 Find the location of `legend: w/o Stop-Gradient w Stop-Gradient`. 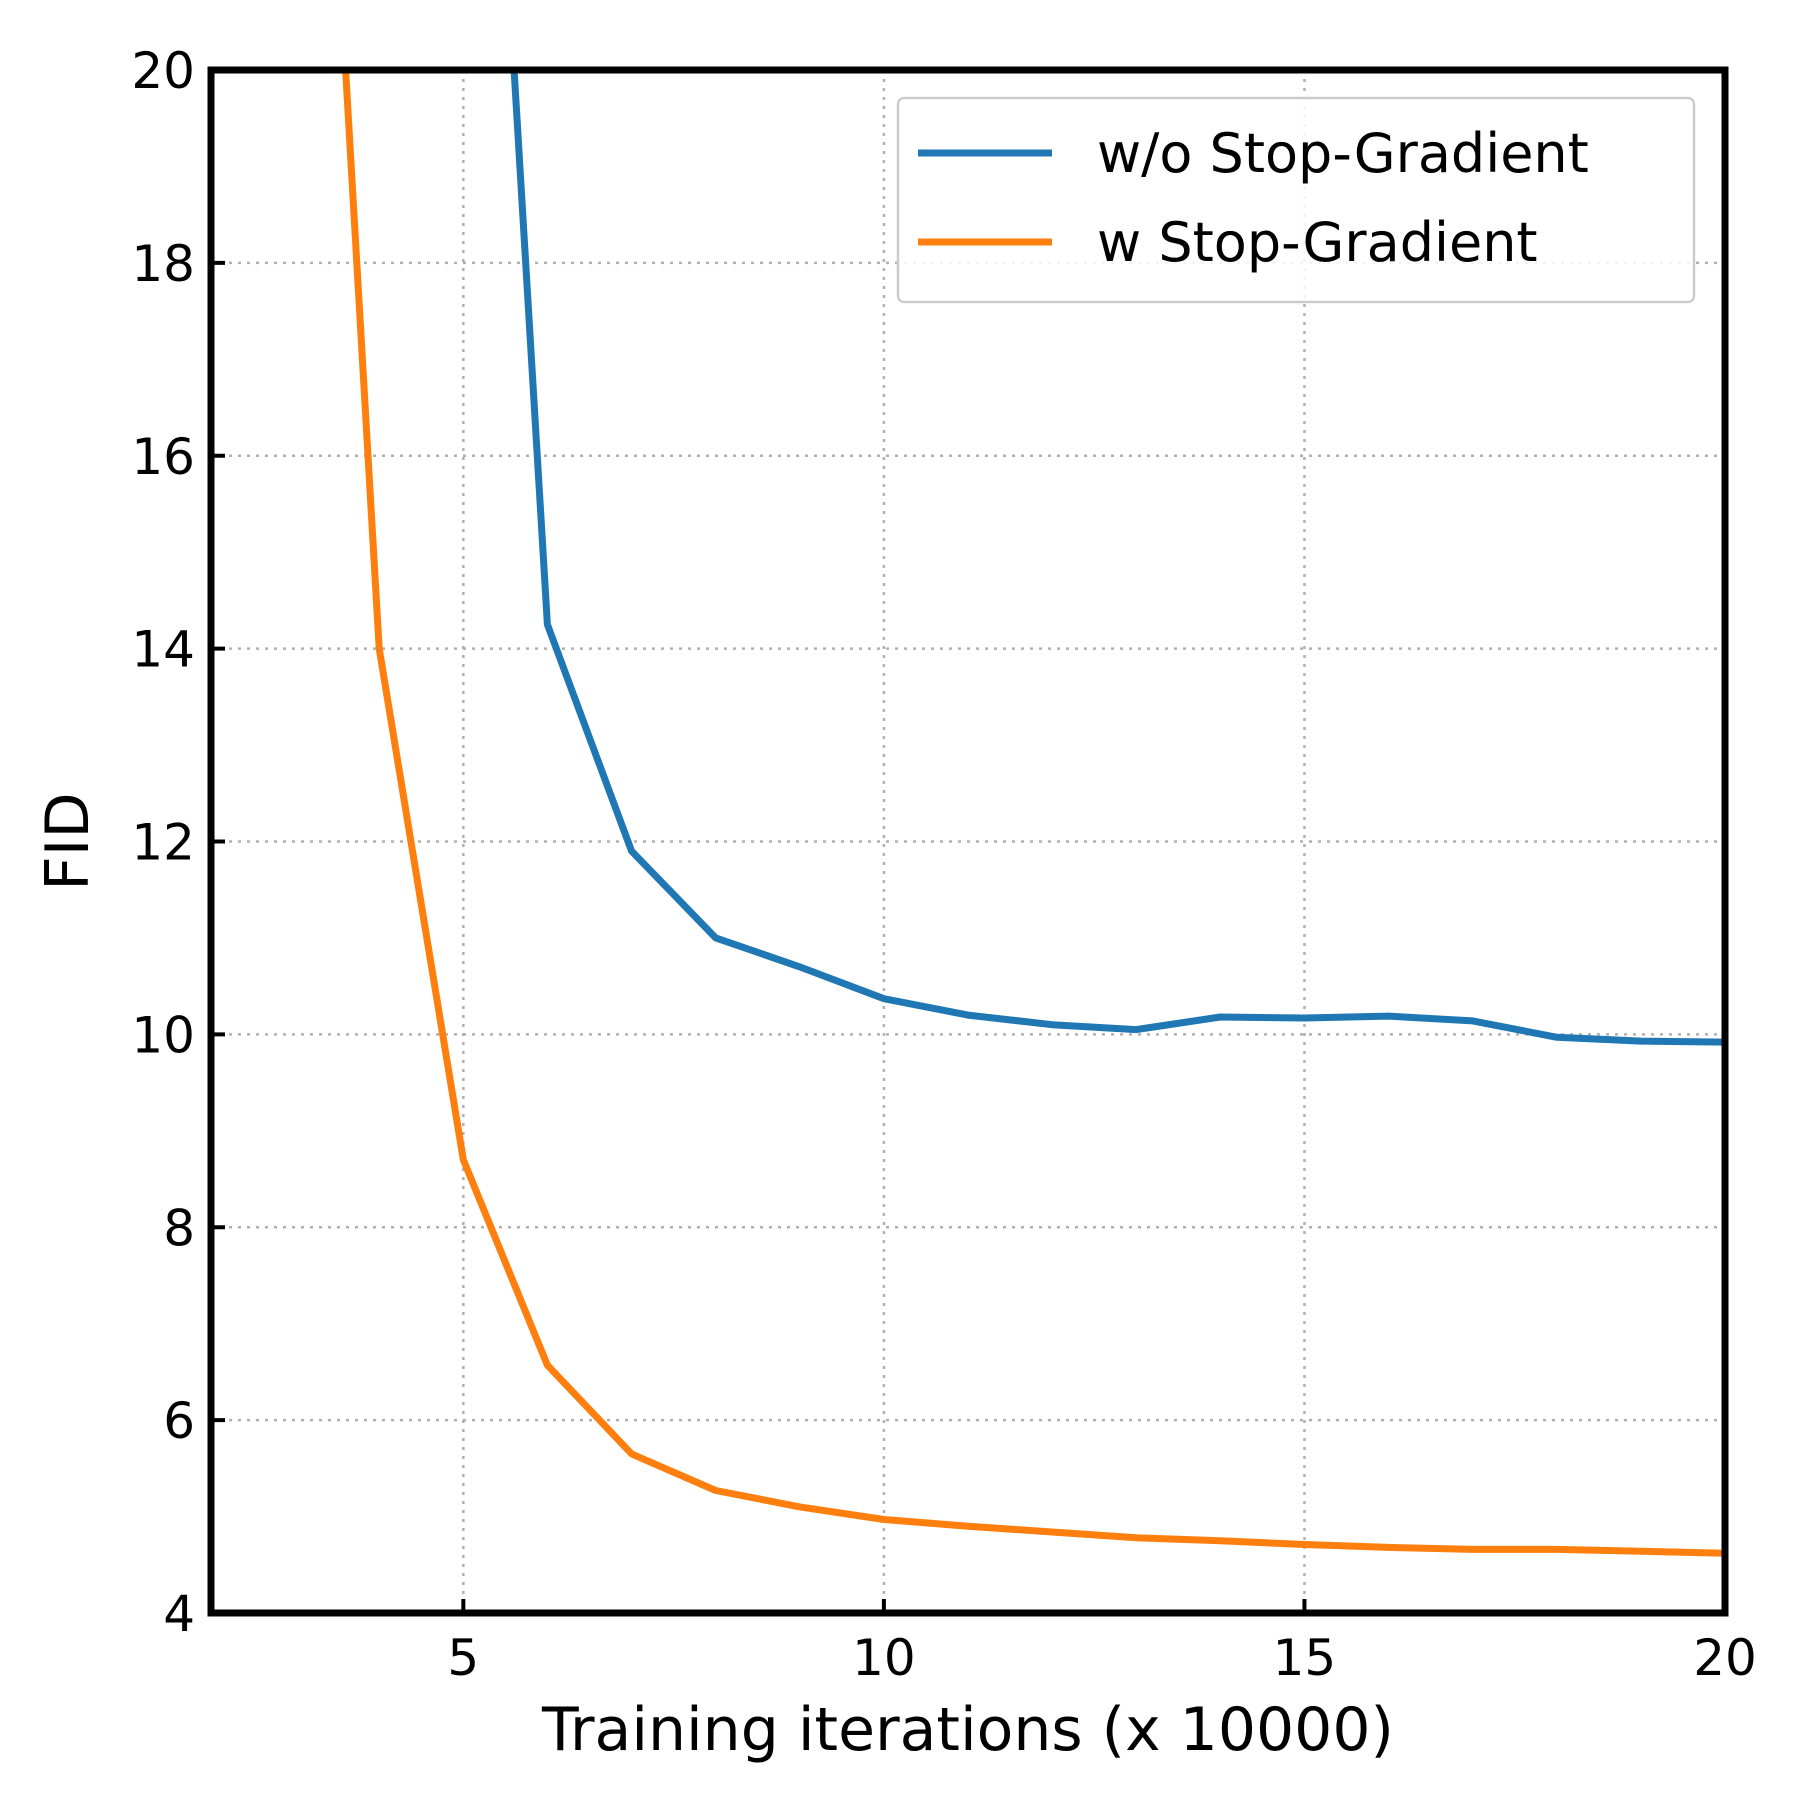

legend: w/o Stop-Gradient w Stop-Gradient is located at coordinates (1296, 200).